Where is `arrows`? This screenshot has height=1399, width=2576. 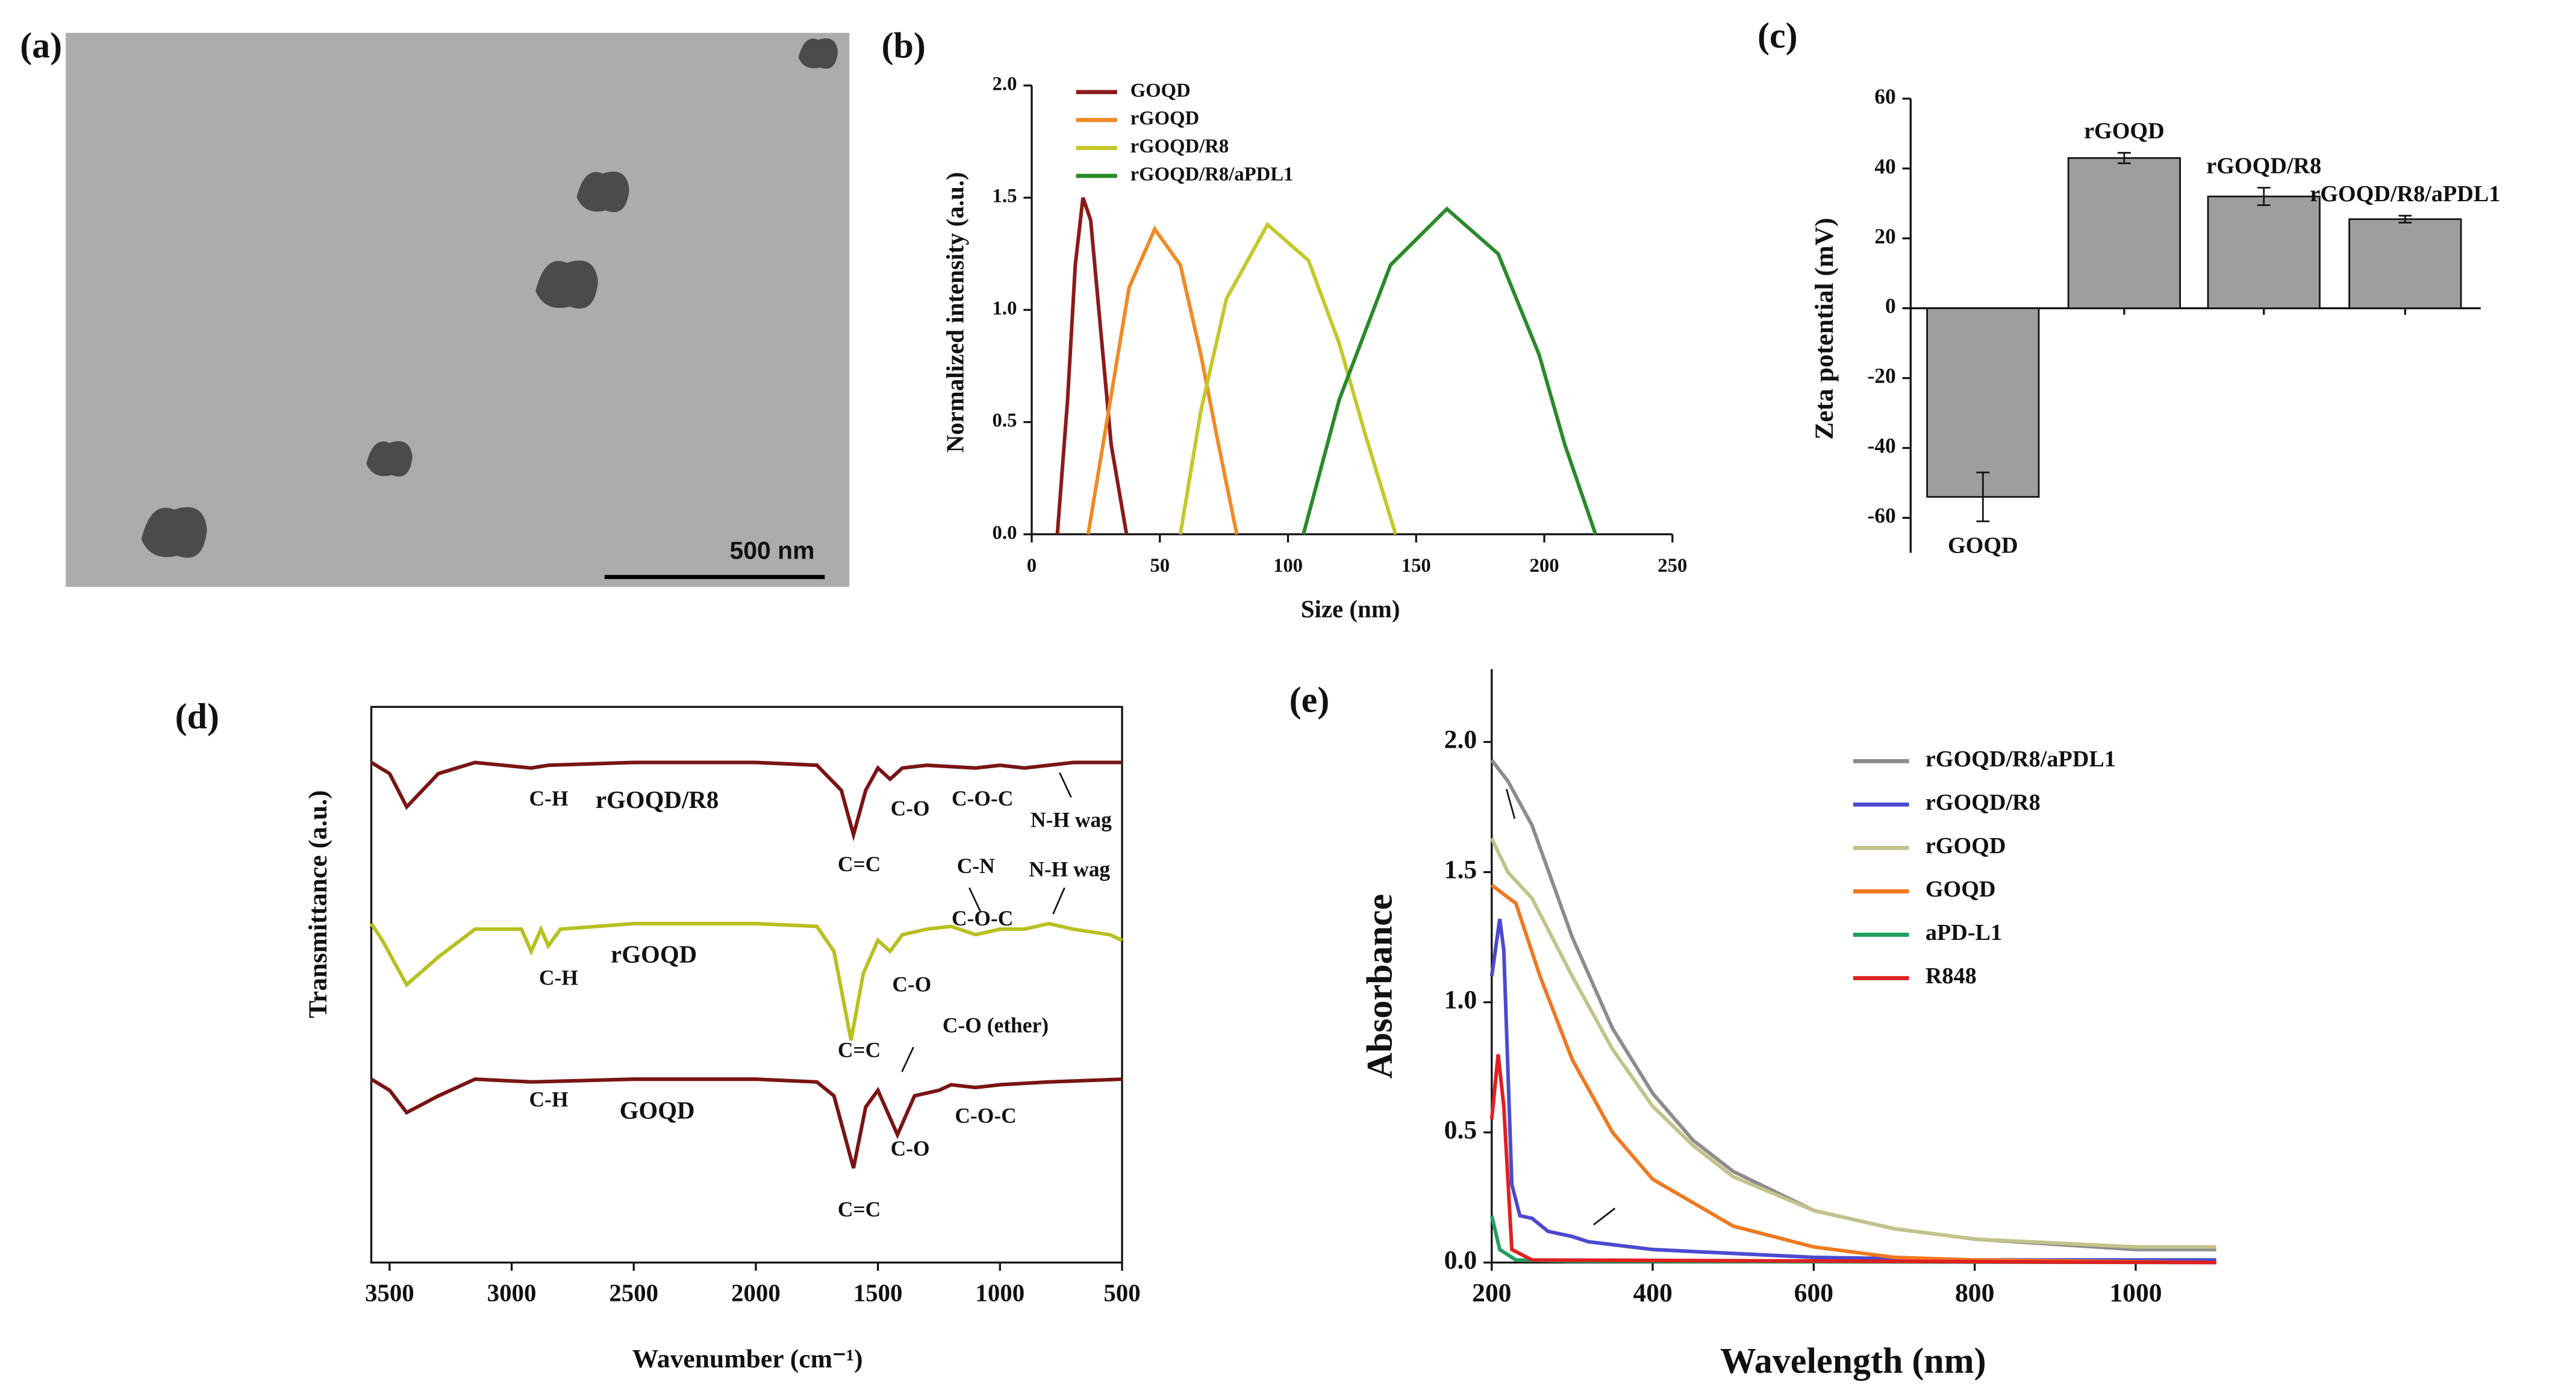
arrows is located at coordinates (1258, 998).